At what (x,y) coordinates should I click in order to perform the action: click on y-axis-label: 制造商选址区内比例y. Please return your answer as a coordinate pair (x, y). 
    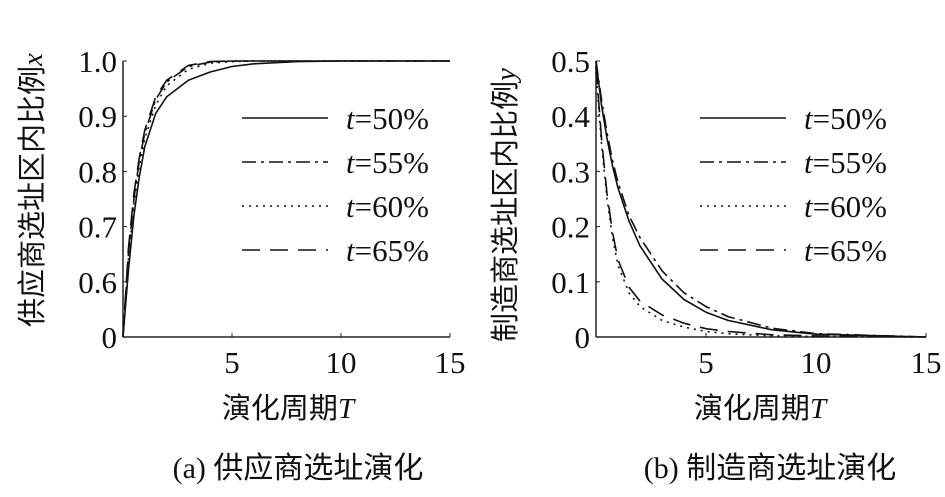
    Looking at the image, I should click on (505, 205).